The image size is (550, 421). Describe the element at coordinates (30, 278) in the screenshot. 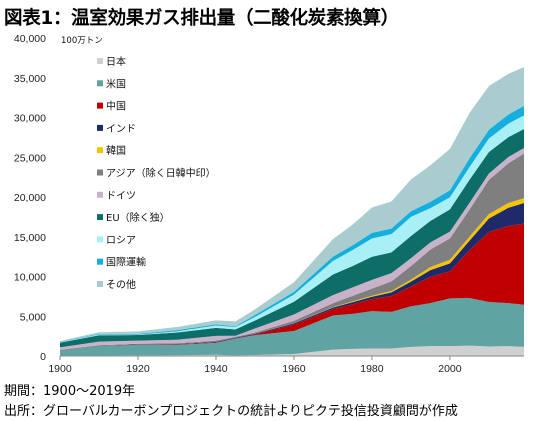

I see `y-tick-label: 10,000` at that location.